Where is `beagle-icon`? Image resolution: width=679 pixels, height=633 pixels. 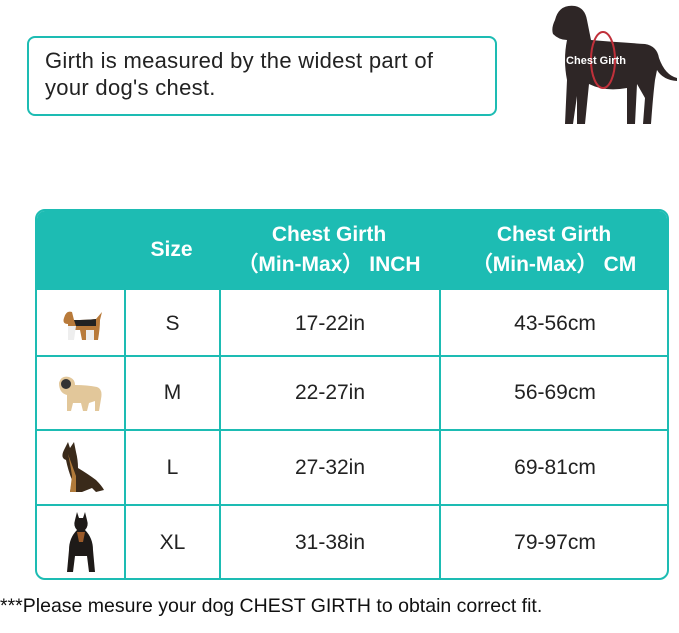
beagle-icon is located at coordinates (80, 323).